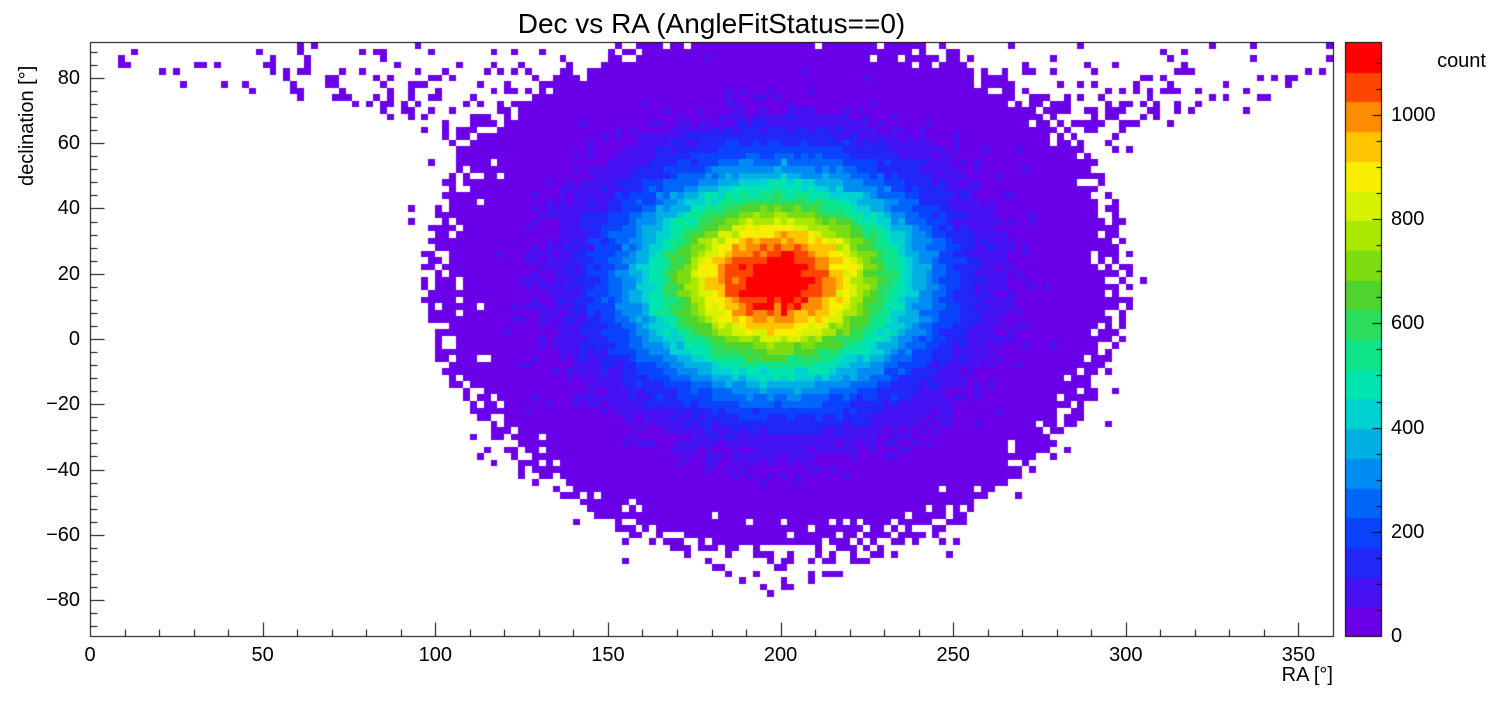 The image size is (1496, 722). Describe the element at coordinates (1126, 655) in the screenshot. I see `x-tick-label: 300` at that location.